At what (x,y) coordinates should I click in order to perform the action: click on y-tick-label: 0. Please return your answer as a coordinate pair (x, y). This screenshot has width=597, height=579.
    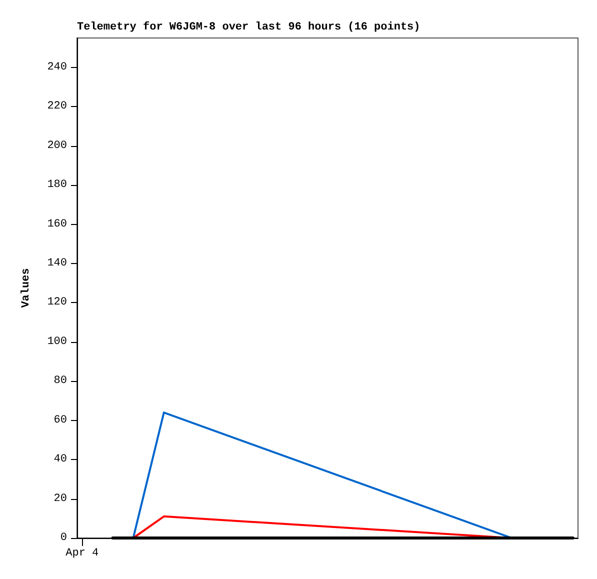
    Looking at the image, I should click on (63, 538).